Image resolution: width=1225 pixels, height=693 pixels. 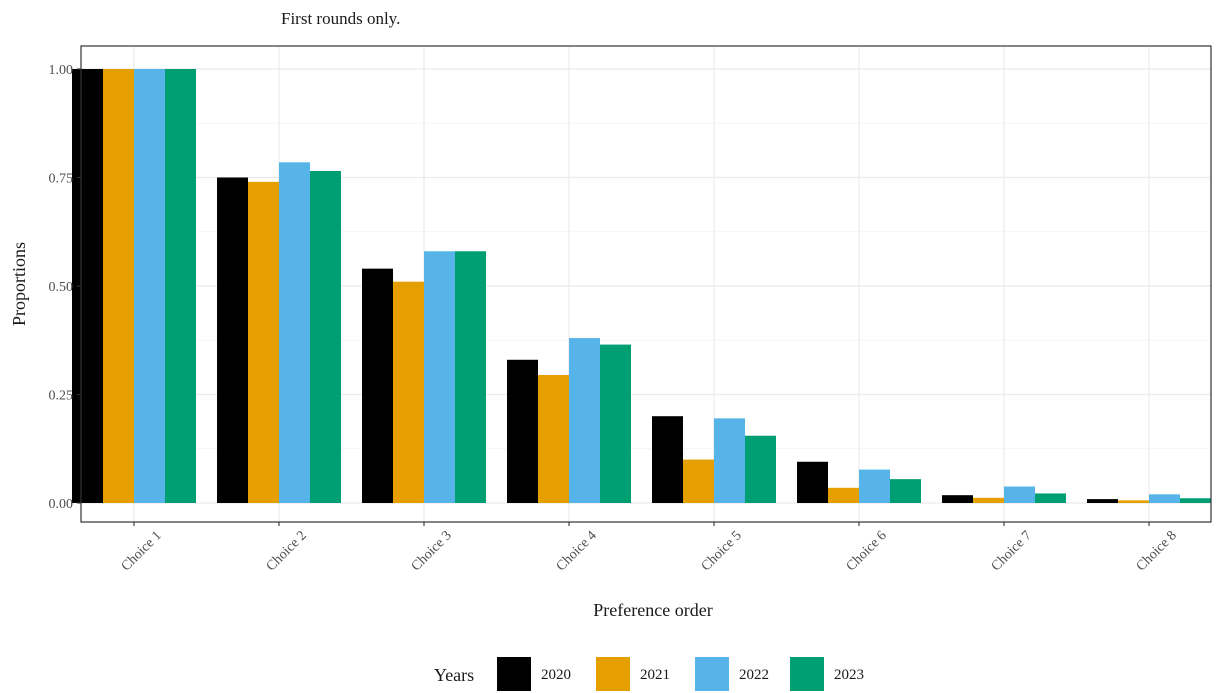 I want to click on legend: Years 2020 2021 2022 2023, so click(x=649, y=674).